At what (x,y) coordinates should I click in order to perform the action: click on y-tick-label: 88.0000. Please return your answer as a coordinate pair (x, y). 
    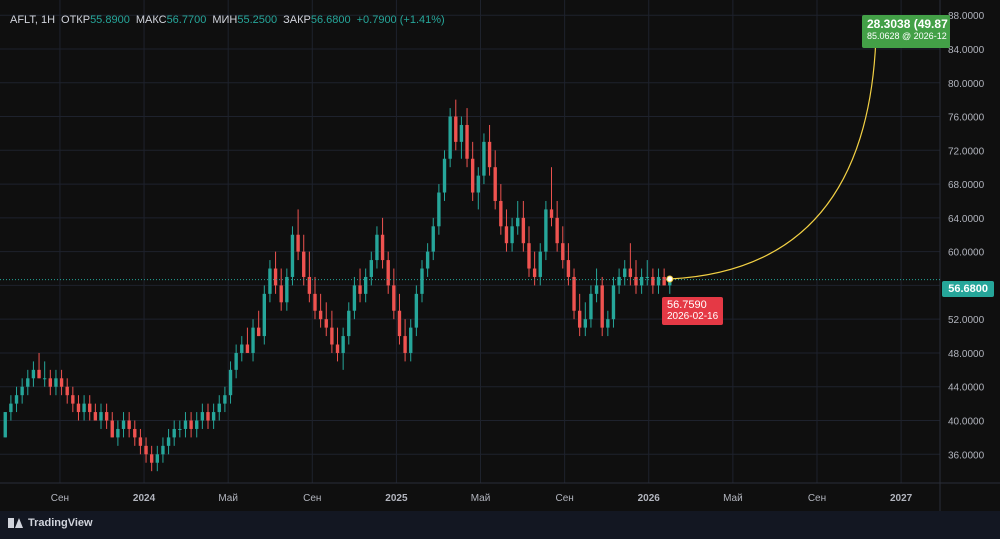
    Looking at the image, I should click on (966, 16).